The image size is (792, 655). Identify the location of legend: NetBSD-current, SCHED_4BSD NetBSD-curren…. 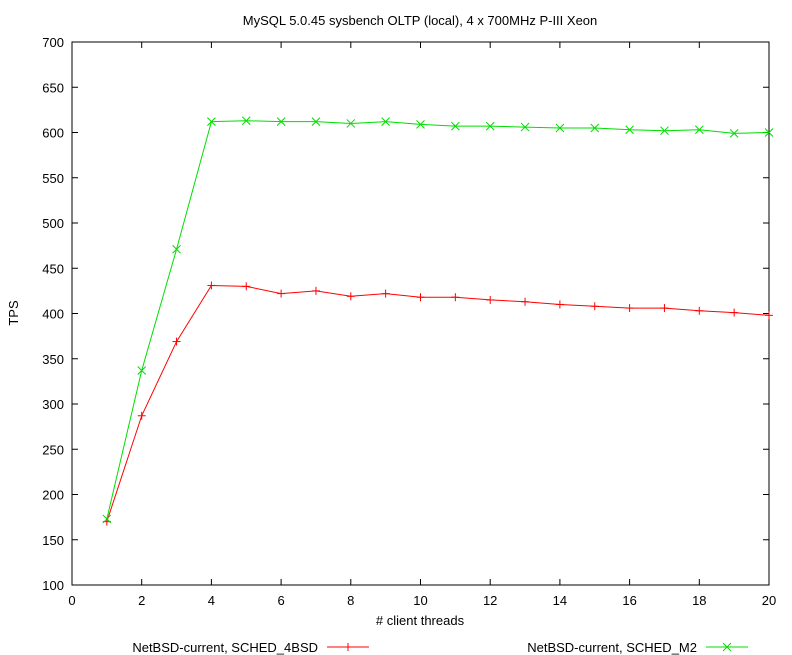
(440, 647).